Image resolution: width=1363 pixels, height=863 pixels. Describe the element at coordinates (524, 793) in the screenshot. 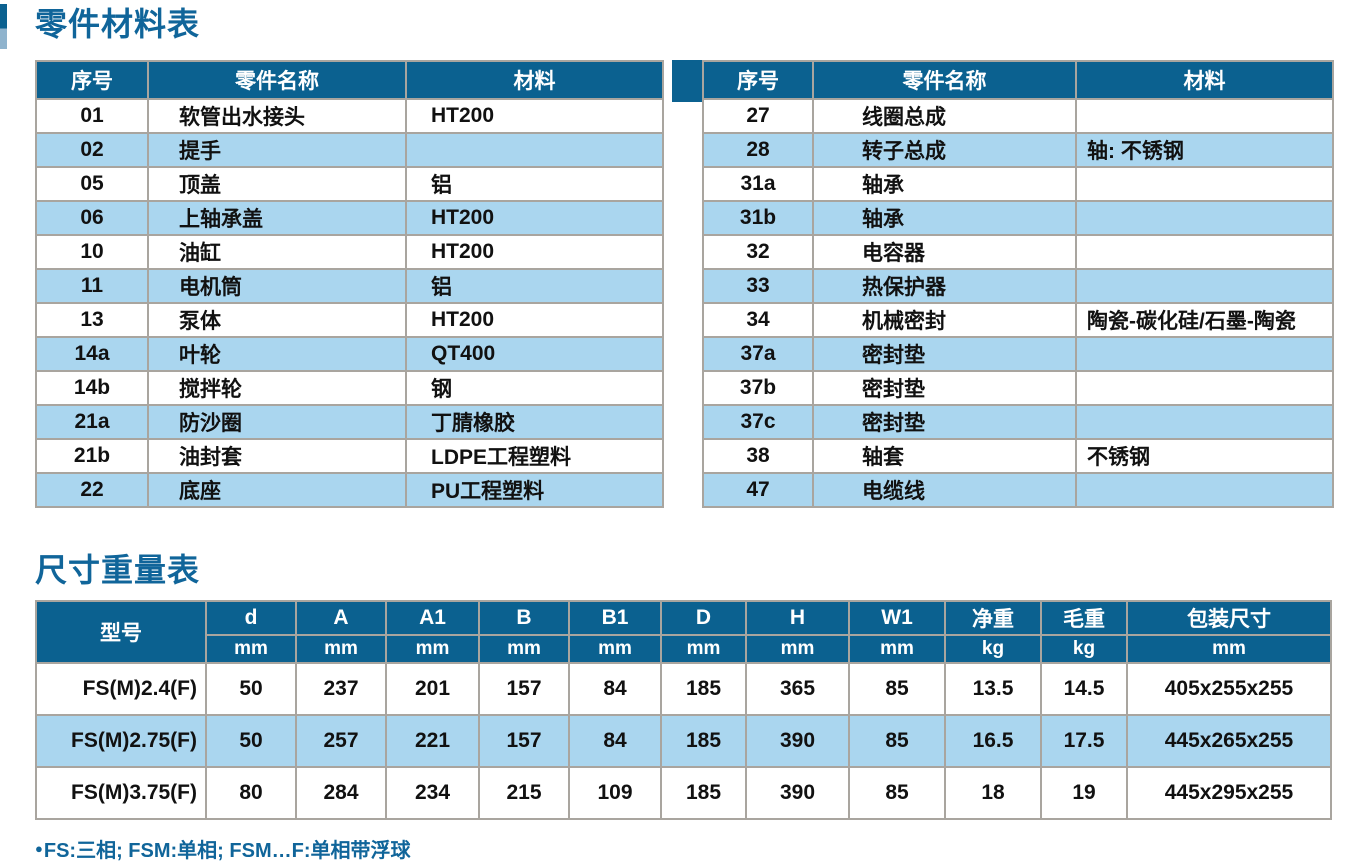

I see `dimension-value-cell: 215` at that location.